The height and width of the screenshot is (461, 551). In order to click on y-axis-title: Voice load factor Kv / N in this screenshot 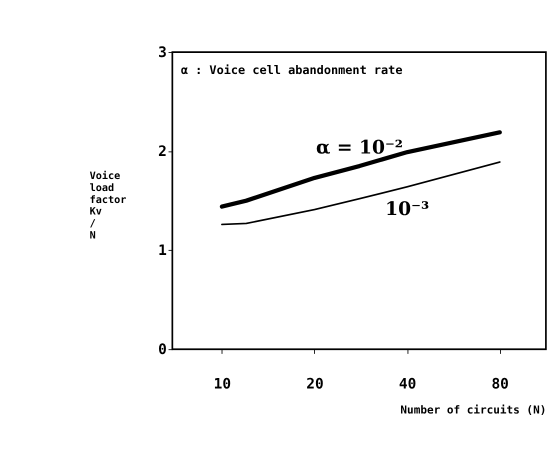, I will do `click(108, 206)`.